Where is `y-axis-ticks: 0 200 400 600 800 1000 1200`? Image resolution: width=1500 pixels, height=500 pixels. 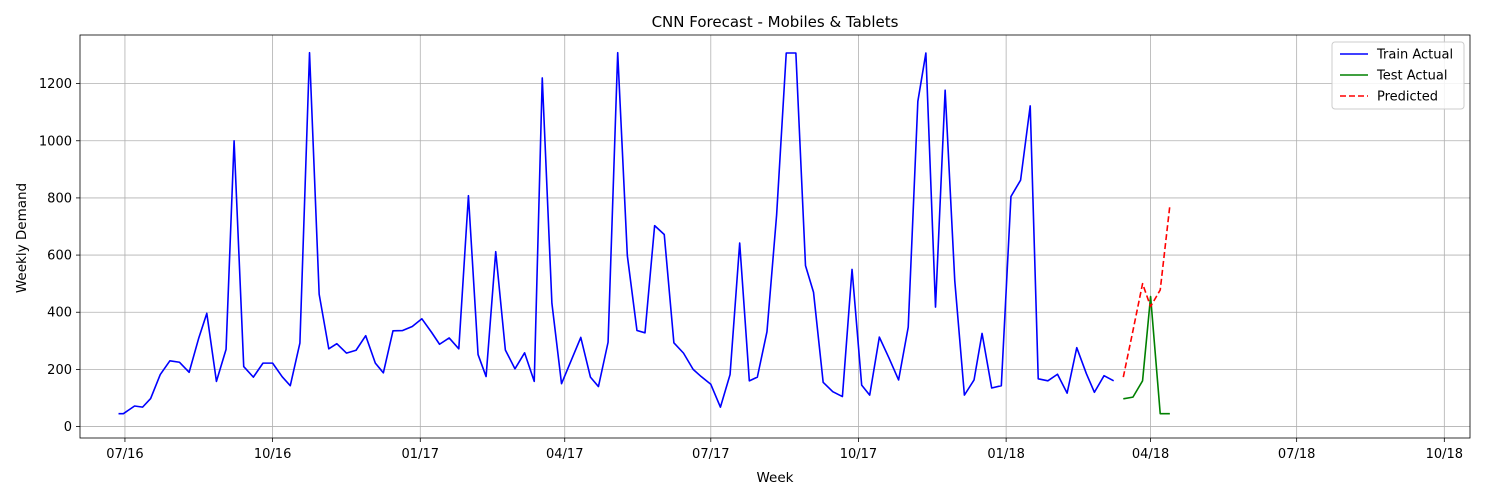 y-axis-ticks: 0 200 400 600 800 1000 1200 is located at coordinates (59, 256).